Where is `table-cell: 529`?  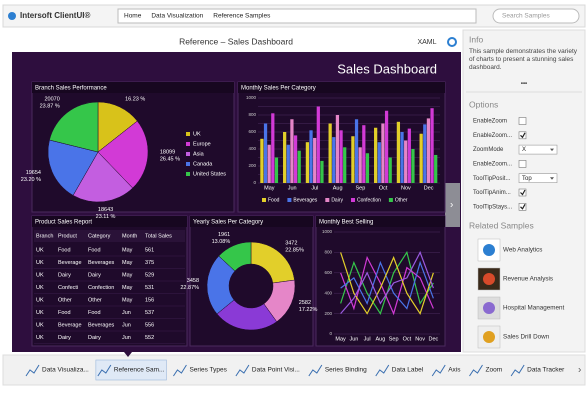 table-cell: 529 is located at coordinates (149, 275).